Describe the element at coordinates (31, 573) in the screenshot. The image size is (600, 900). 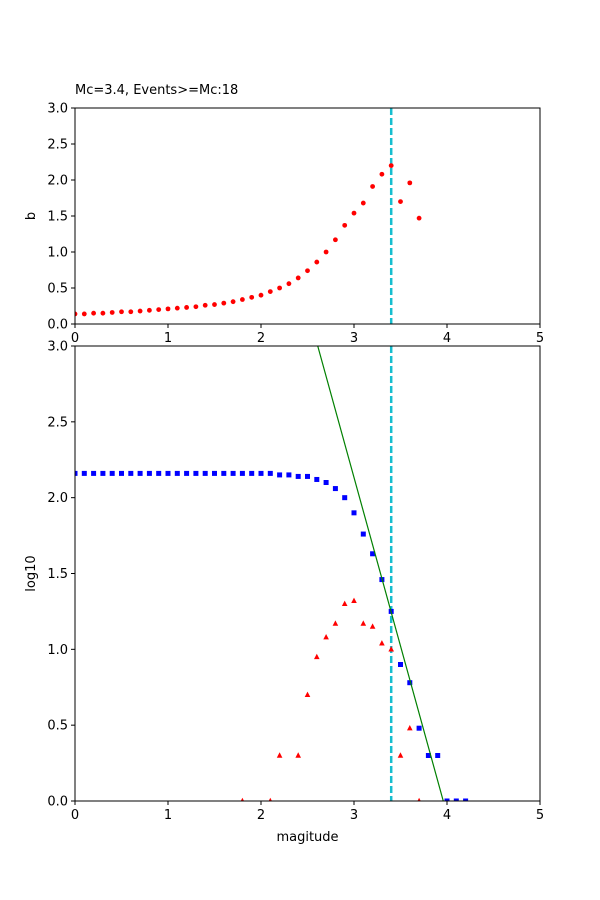
I see `y-axis-label: log10` at that location.